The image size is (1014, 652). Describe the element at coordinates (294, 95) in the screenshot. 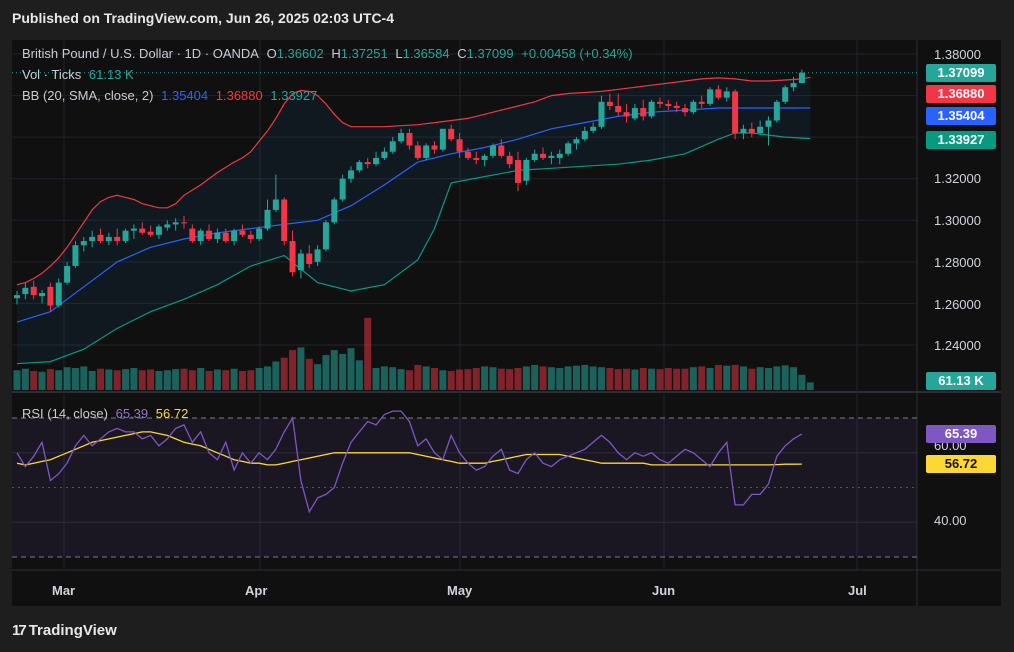

I see `bb-lower-value: 1.33927` at that location.